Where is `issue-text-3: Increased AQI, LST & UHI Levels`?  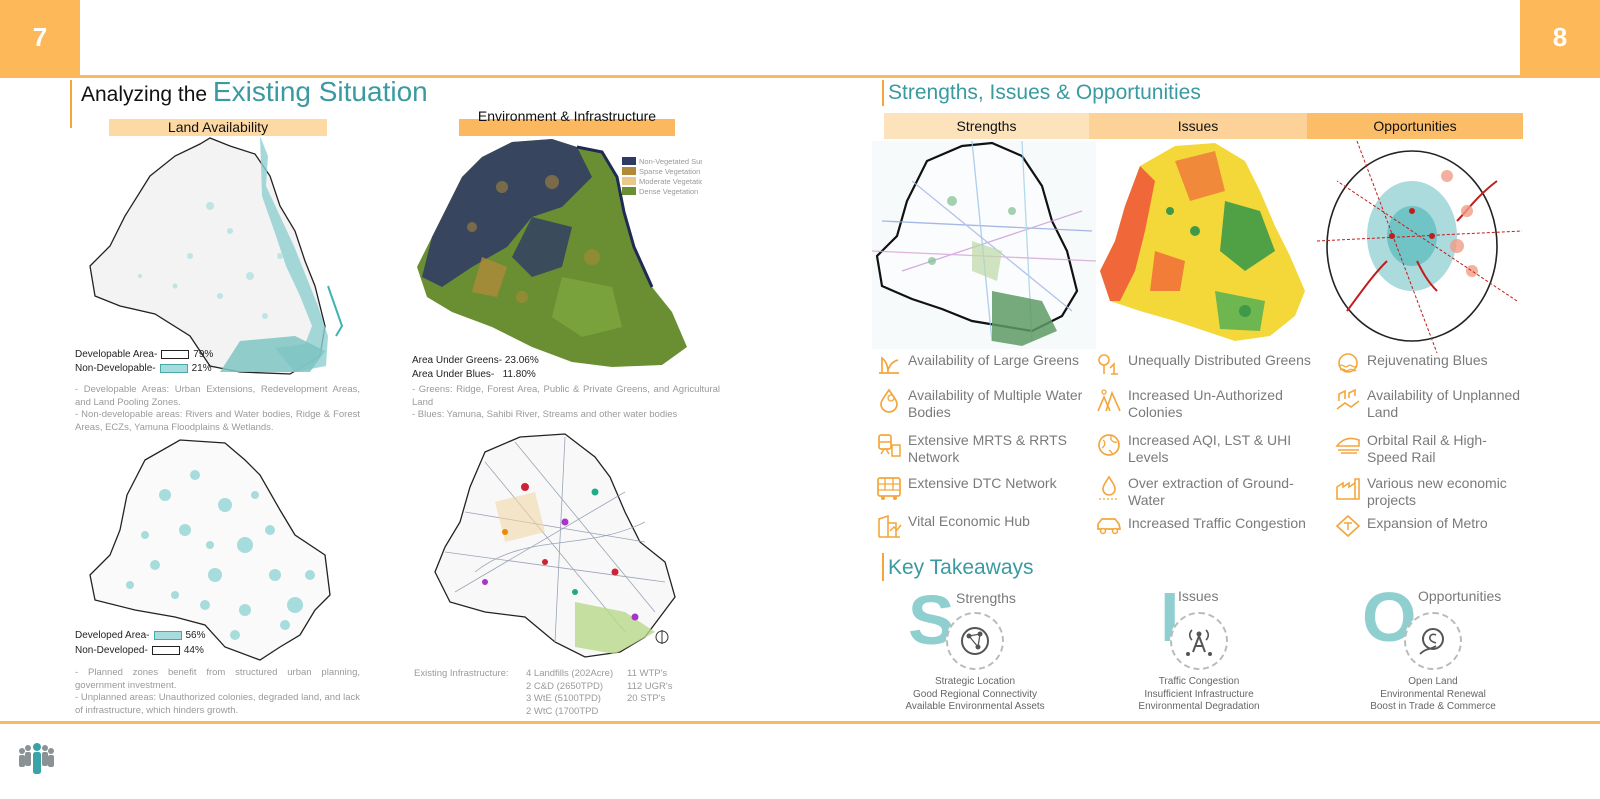
issue-text-3: Increased AQI, LST & UHI Levels is located at coordinates (1210, 448).